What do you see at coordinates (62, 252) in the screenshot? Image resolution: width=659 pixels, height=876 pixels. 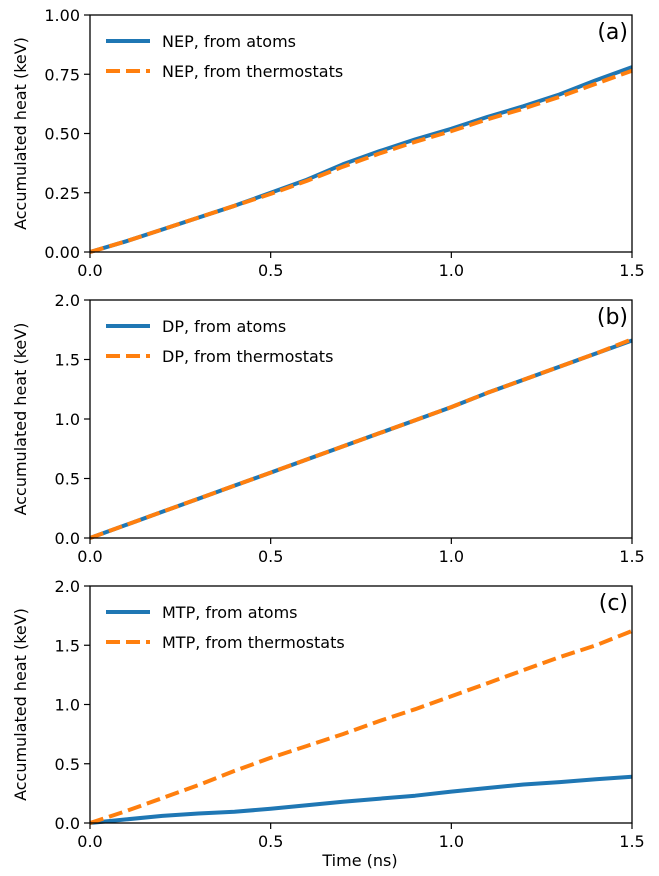 I see `y-tick-label: 0.00` at bounding box center [62, 252].